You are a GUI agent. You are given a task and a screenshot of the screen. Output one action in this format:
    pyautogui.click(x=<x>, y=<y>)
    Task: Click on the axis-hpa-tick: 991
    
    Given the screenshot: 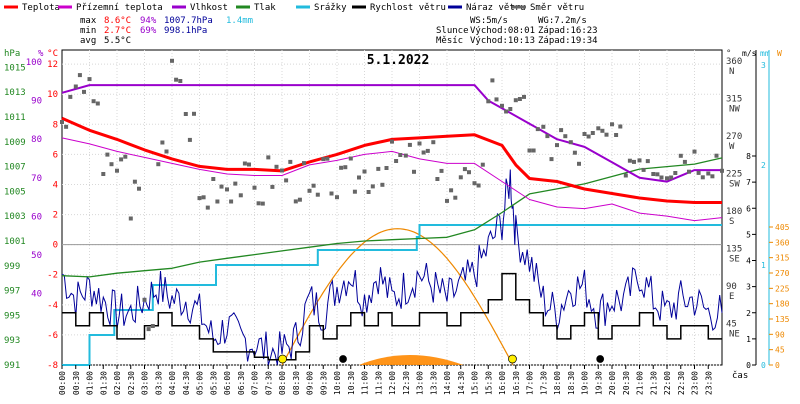 What is the action you would take?
    pyautogui.click(x=12, y=366)
    